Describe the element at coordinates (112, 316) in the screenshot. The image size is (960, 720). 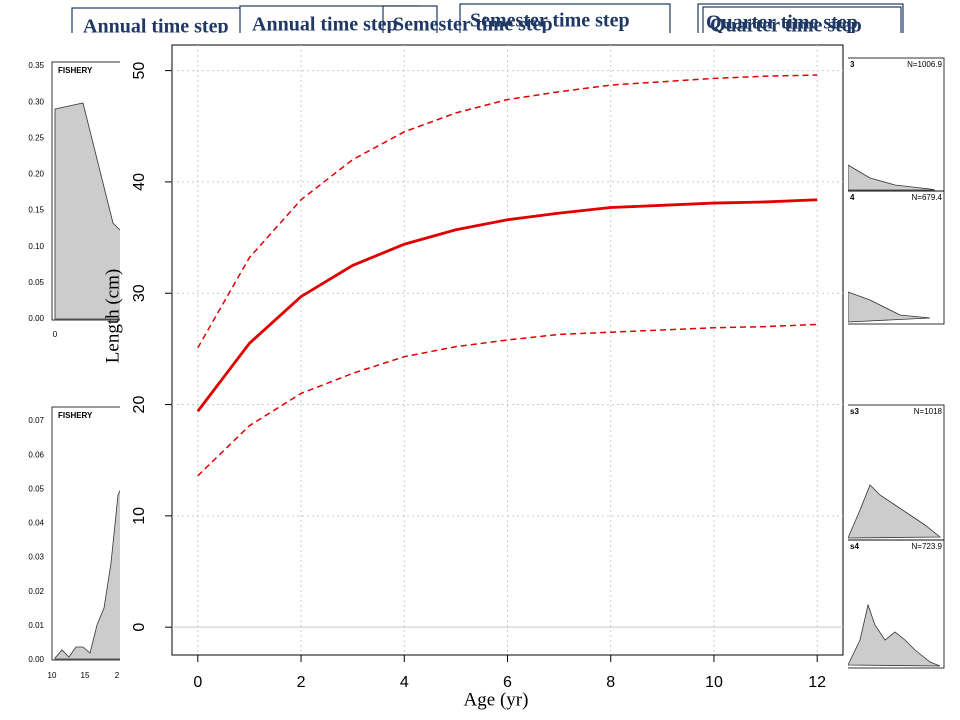
I see `y-axis-label: Length (cm)` at that location.